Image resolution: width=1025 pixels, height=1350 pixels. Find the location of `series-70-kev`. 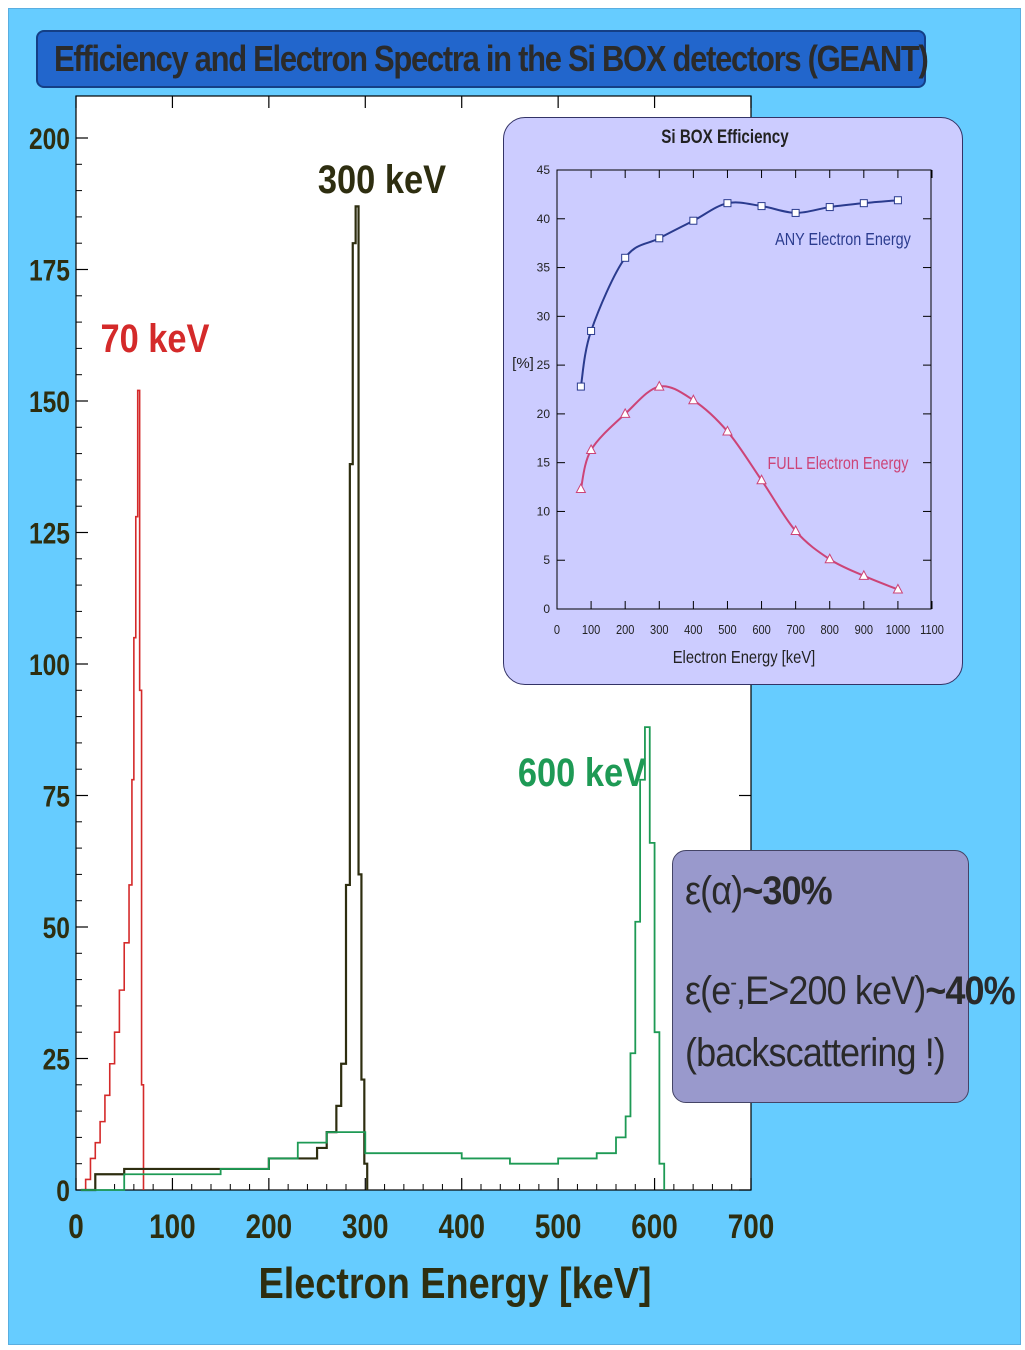

series-70-kev is located at coordinates (112, 790).